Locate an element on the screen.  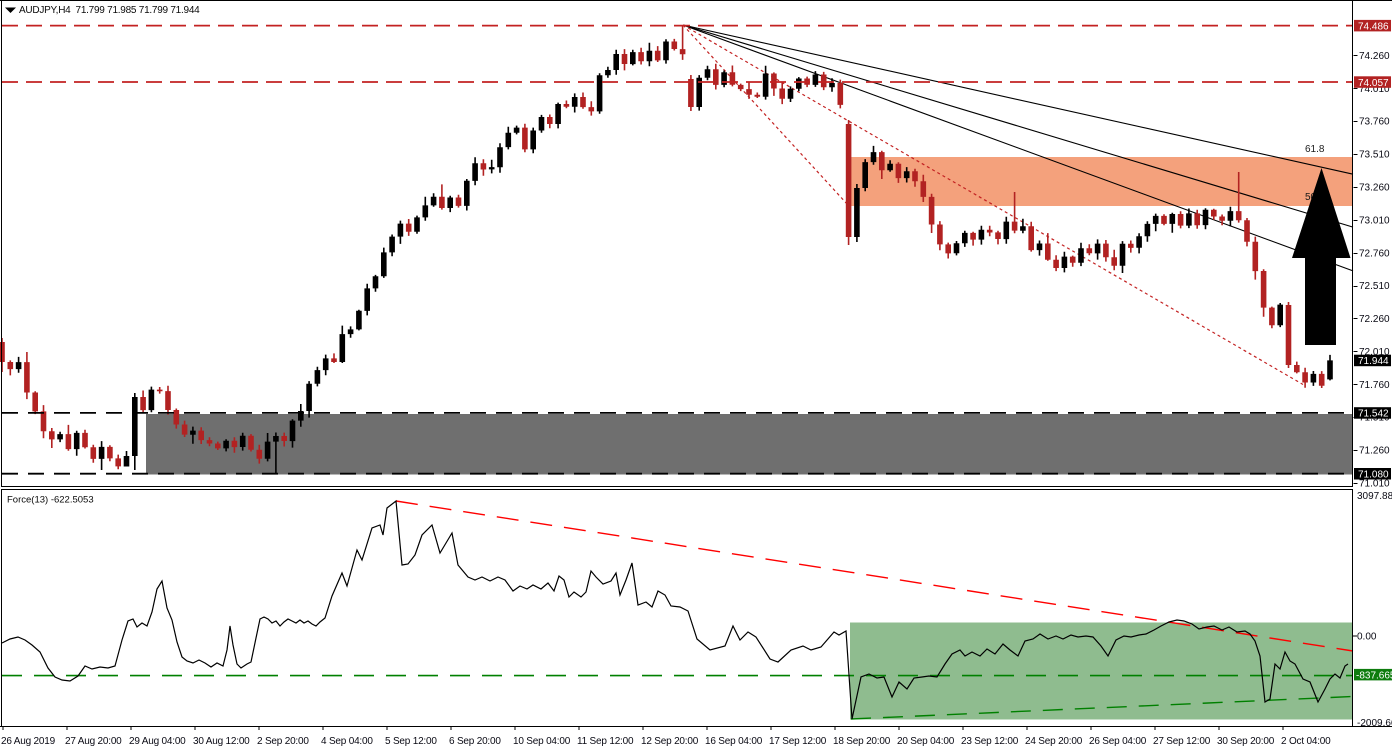
svg-text: 16 Sep 04:00 is located at coordinates (734, 741).